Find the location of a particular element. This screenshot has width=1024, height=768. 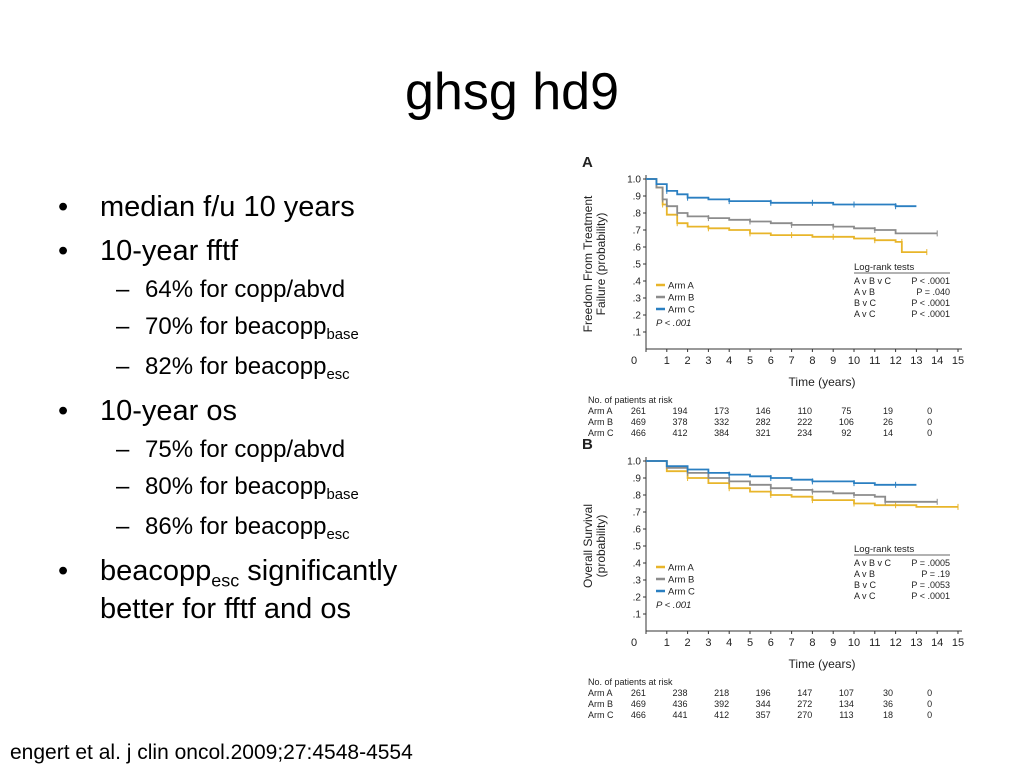

risk-table-row-label: Arm C is located at coordinates (601, 433).